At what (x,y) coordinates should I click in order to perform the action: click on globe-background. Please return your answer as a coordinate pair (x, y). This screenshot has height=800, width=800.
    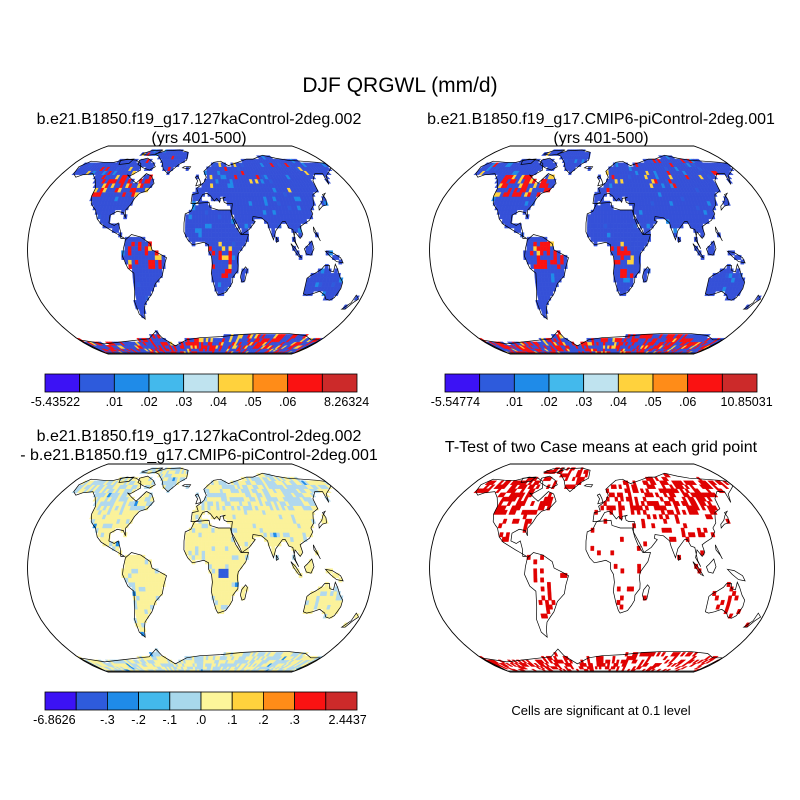
    Looking at the image, I should click on (200, 568).